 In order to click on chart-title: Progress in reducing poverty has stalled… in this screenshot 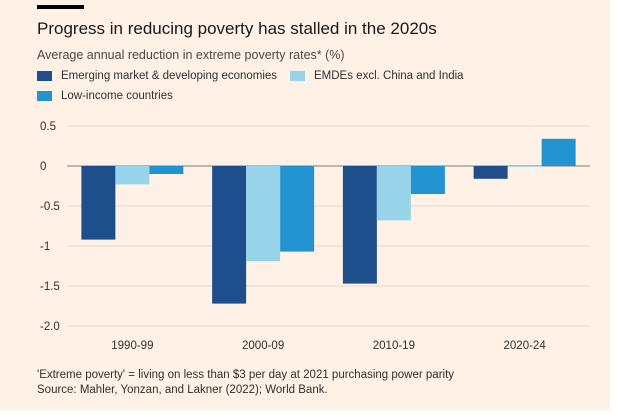, I will do `click(237, 28)`.